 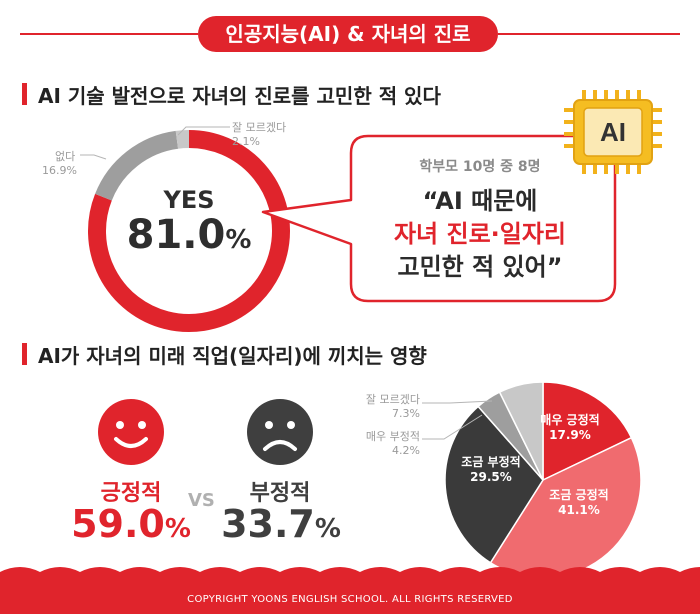 What do you see at coordinates (232, 356) in the screenshot?
I see `section2-title: AI가 자녀의 미래 직업(일자리)에 끼치는 영향` at bounding box center [232, 356].